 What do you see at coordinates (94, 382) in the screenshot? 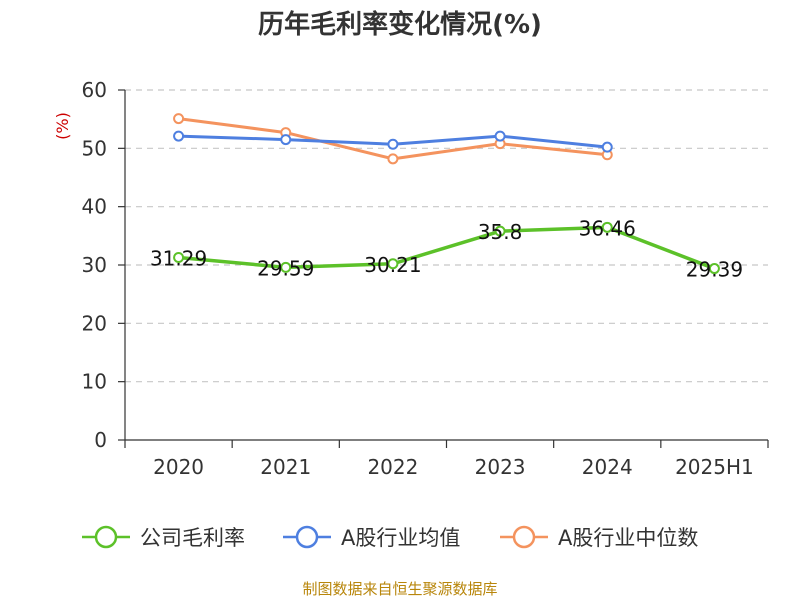
I see `y-tick-label: 10` at bounding box center [94, 382].